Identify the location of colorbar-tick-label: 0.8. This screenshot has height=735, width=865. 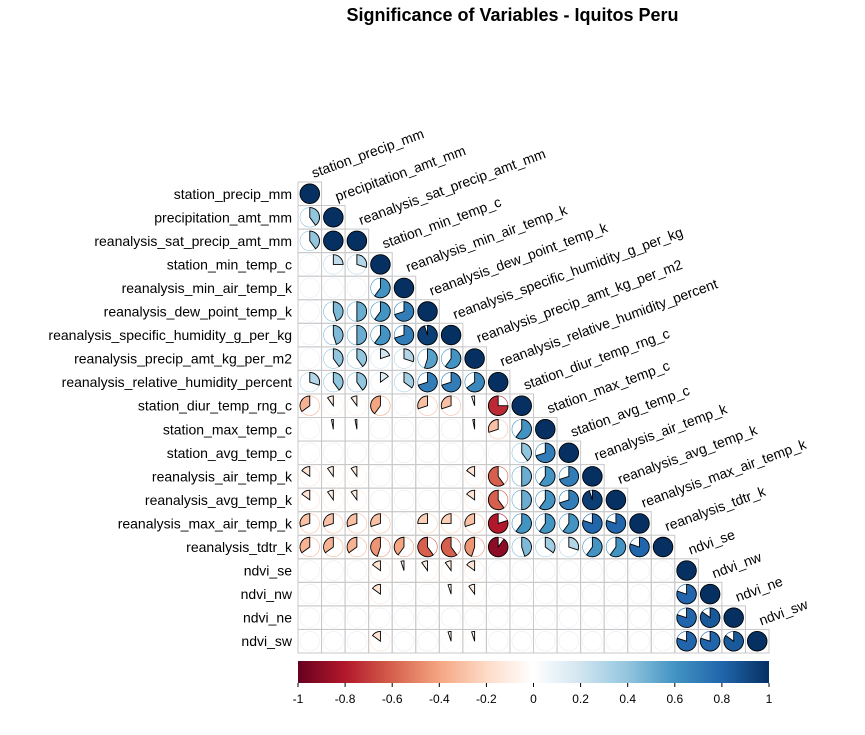
(722, 699).